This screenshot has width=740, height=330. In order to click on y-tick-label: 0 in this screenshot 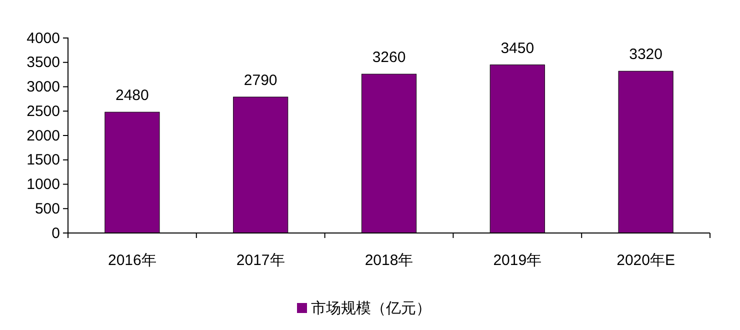, I will do `click(56, 233)`.